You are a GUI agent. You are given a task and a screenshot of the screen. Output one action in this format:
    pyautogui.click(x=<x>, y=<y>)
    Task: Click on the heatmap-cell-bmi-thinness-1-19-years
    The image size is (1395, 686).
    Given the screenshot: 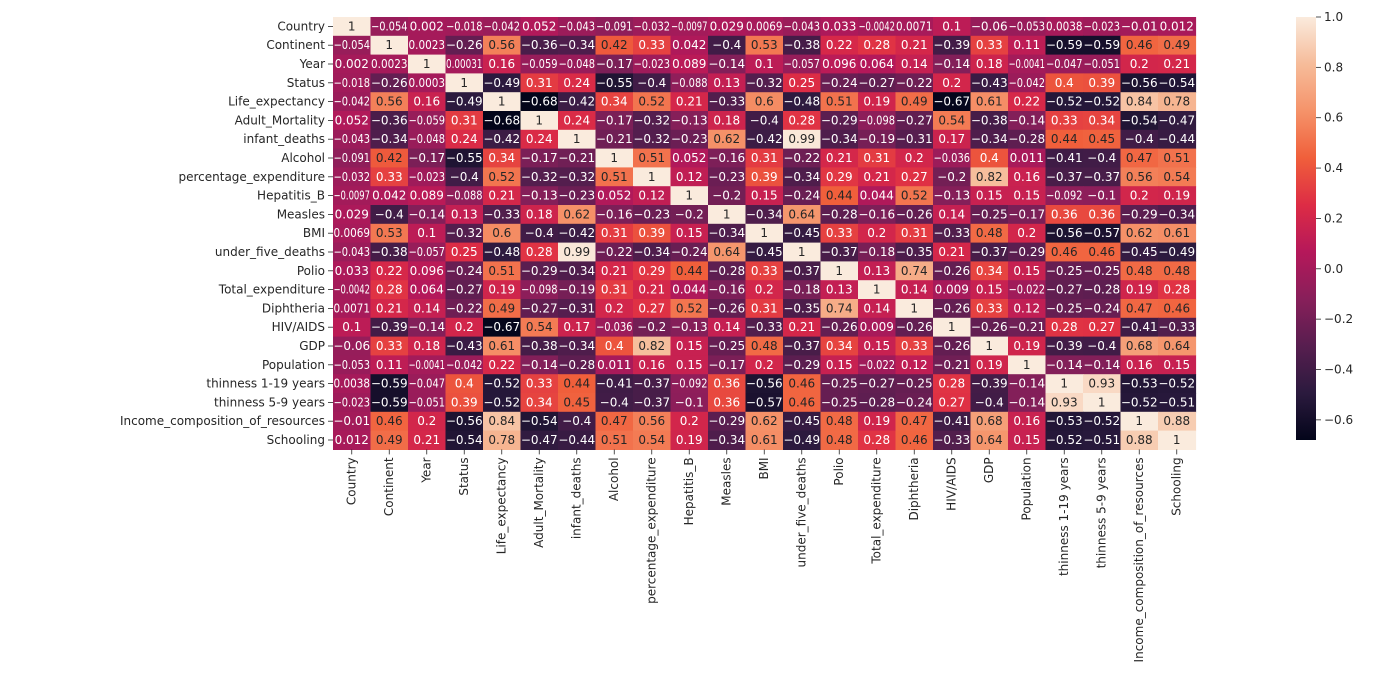 What is the action you would take?
    pyautogui.click(x=1064, y=233)
    